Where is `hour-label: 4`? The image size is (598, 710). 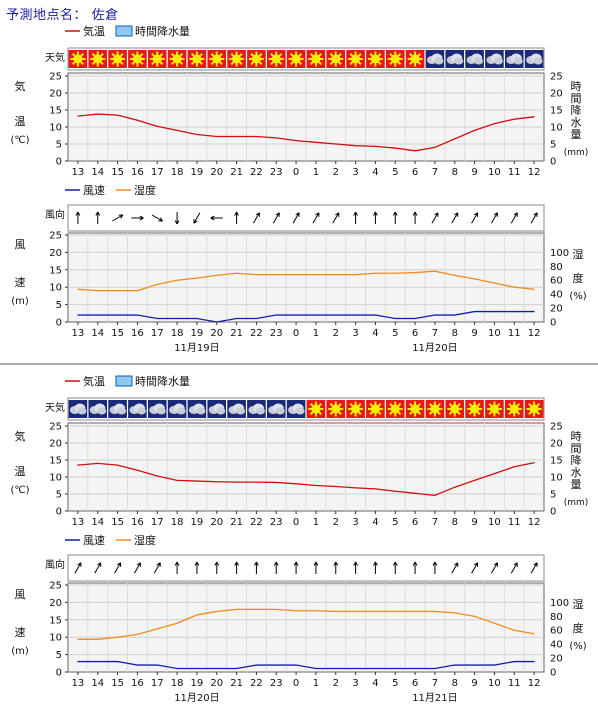
hour-label: 4 is located at coordinates (375, 522).